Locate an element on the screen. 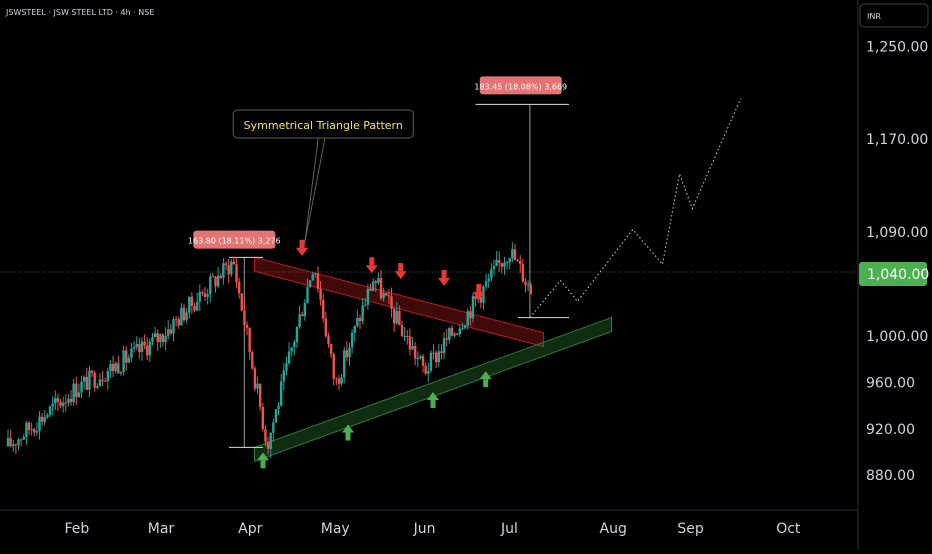  svg-text: Symmetrical Triangle Pattern is located at coordinates (323, 125).